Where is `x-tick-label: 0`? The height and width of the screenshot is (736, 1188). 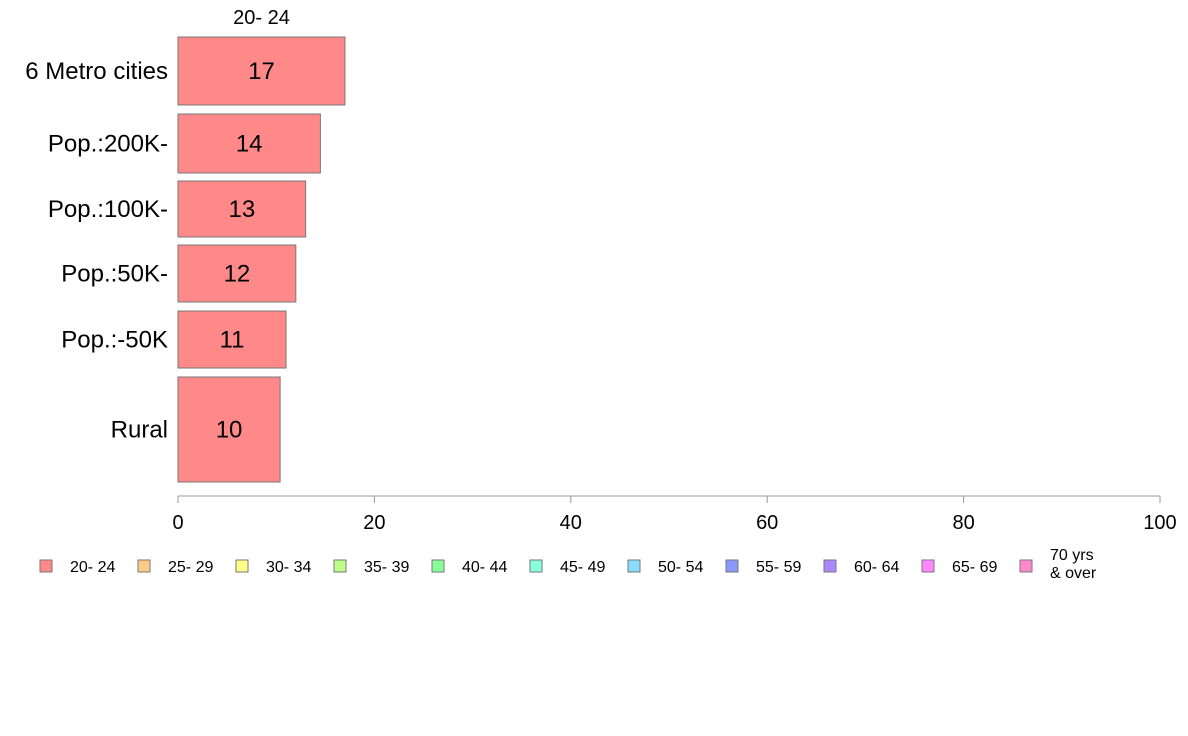 x-tick-label: 0 is located at coordinates (177, 523).